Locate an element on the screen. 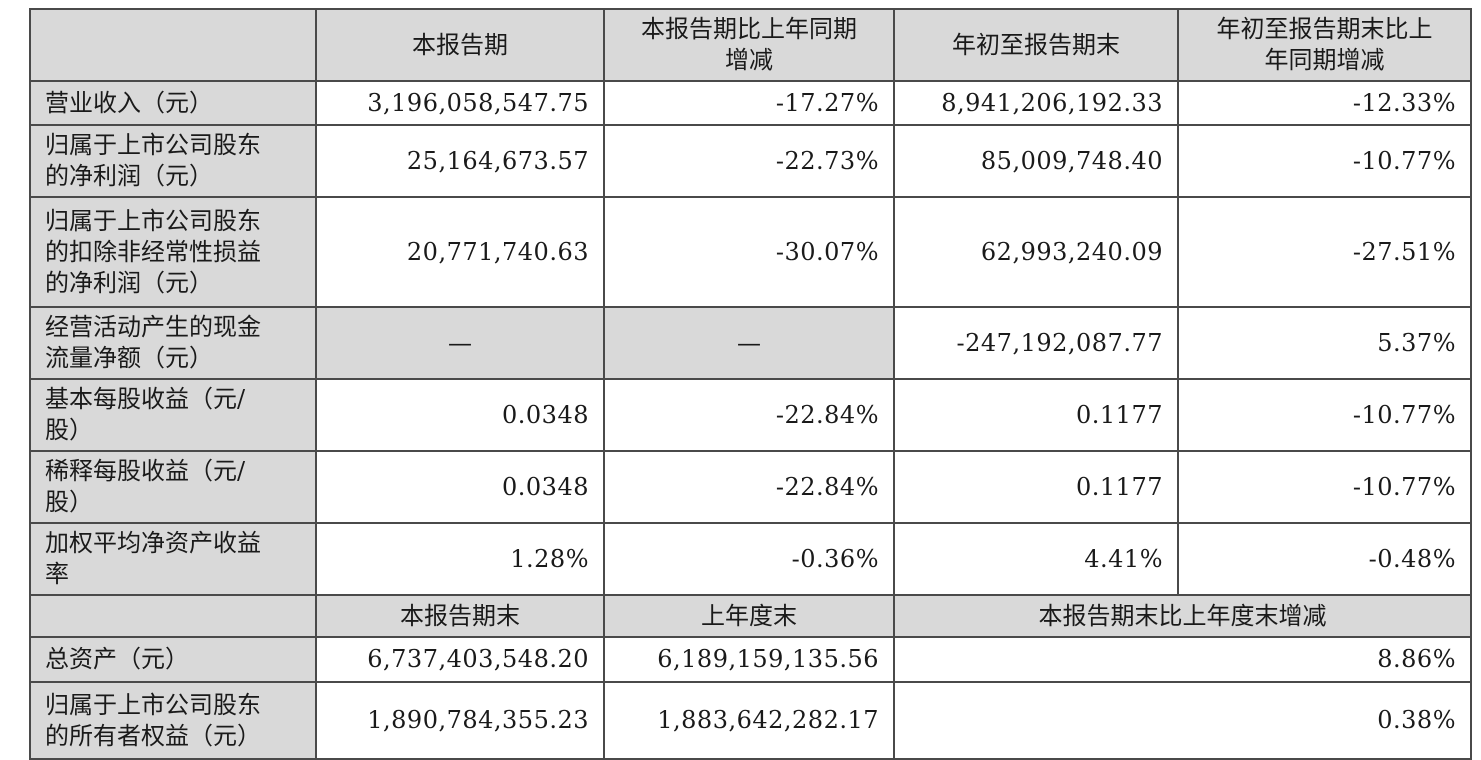 This screenshot has height=760, width=1481. cell-value: -27.51% is located at coordinates (1324, 252).